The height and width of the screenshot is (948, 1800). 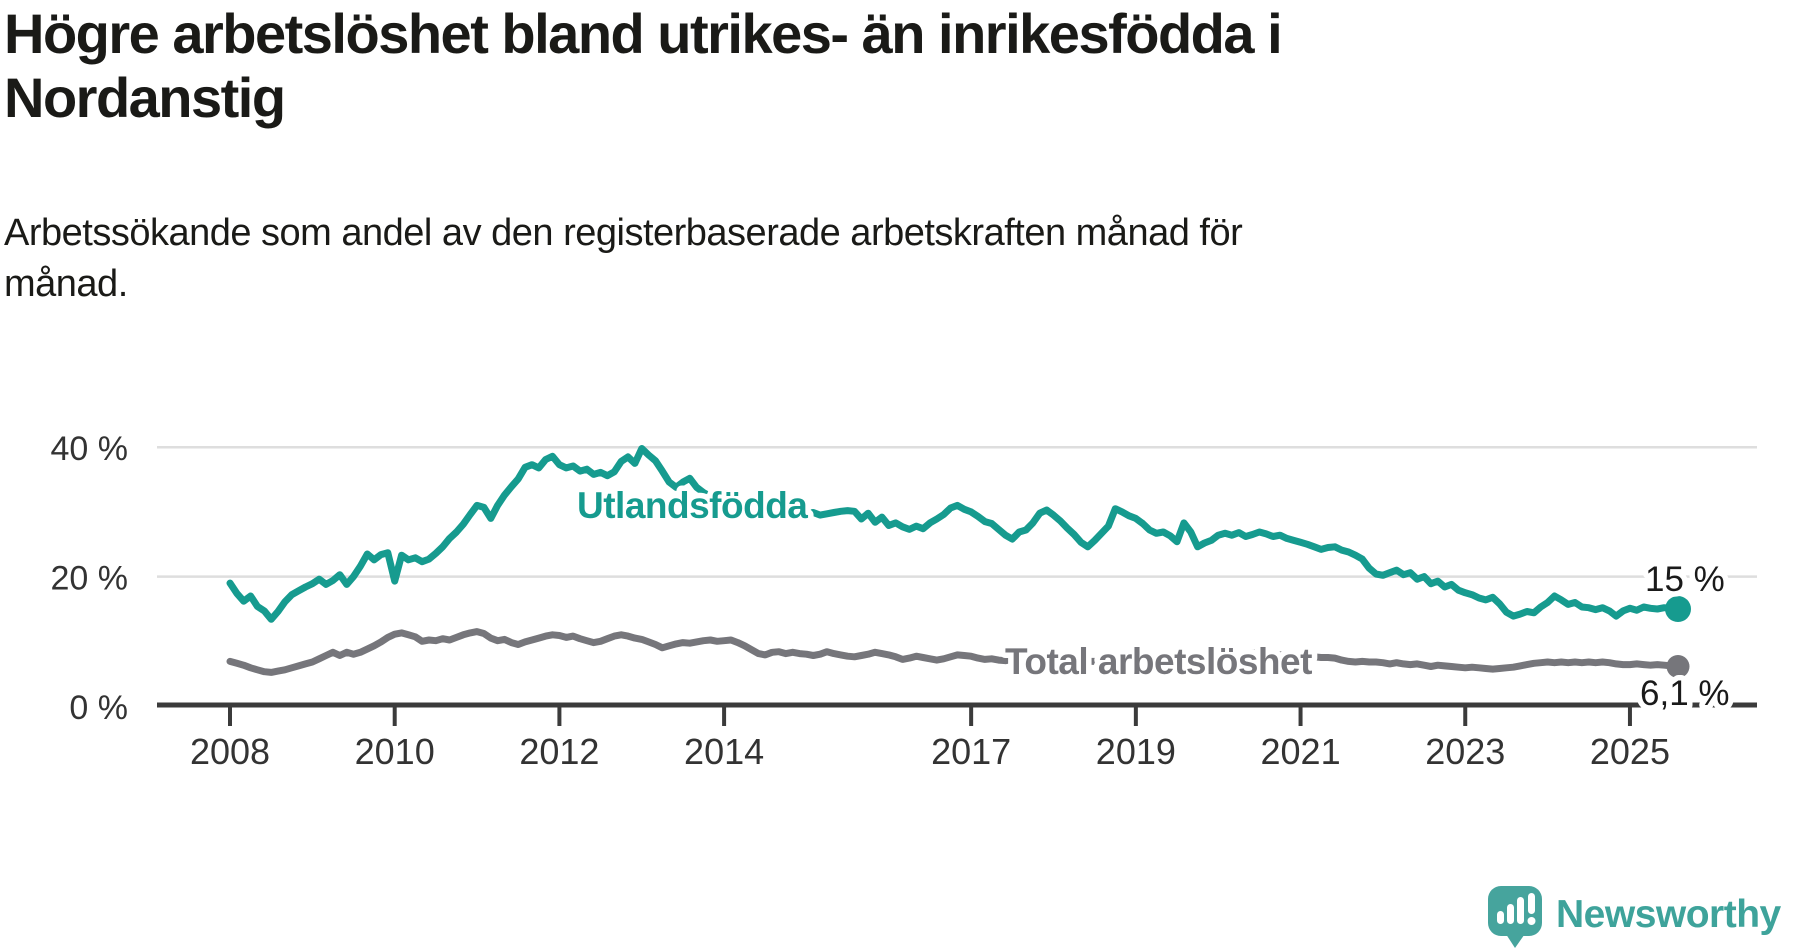 I want to click on chart-subtitle-line2: månad., so click(x=66, y=284).